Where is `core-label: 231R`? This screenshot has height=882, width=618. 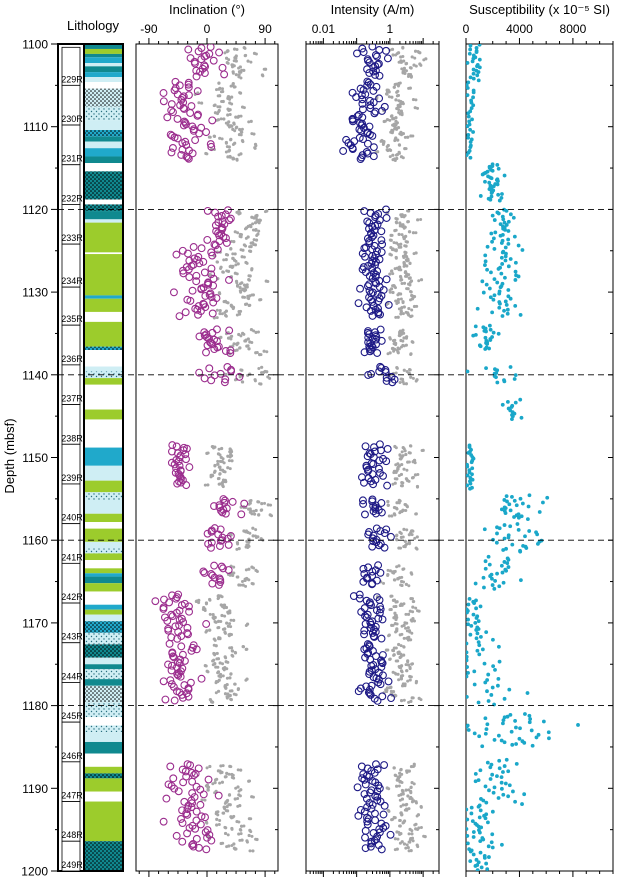 core-label: 231R is located at coordinates (72, 159).